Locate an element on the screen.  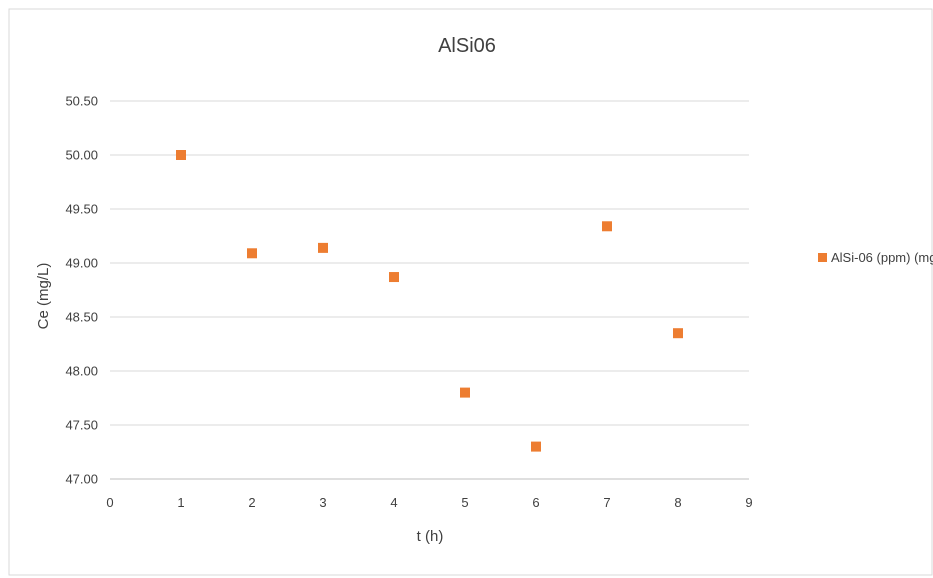
chart-title: AlSi06 is located at coordinates (467, 46).